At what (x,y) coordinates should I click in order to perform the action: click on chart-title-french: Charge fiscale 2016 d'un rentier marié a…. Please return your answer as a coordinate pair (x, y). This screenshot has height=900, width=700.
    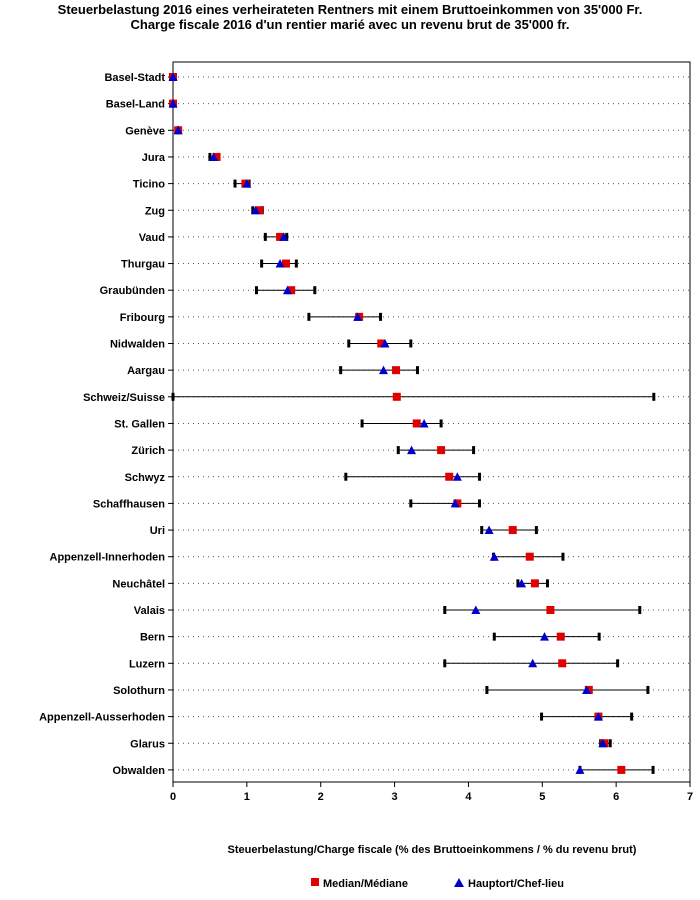
    Looking at the image, I should click on (350, 24).